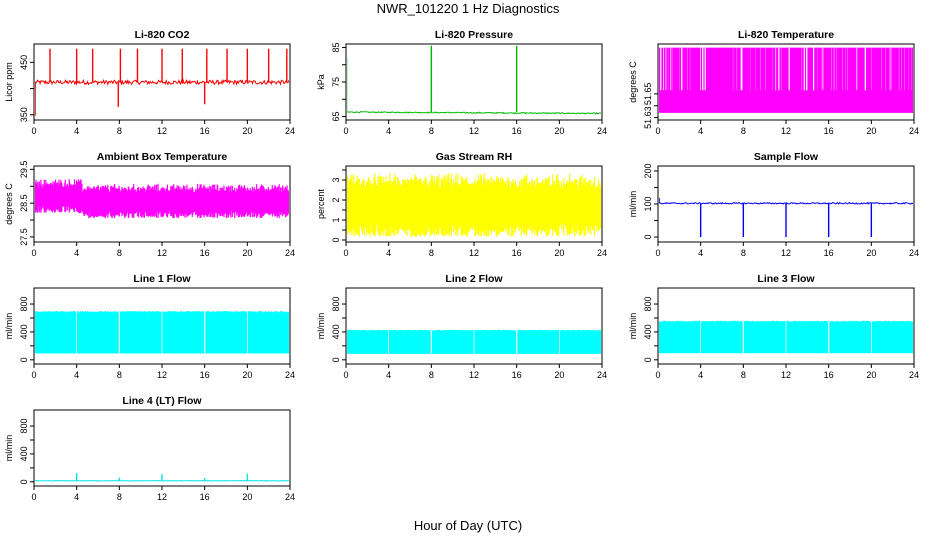 This screenshot has width=936, height=540. Describe the element at coordinates (336, 199) in the screenshot. I see `y-tick-label: 2` at that location.